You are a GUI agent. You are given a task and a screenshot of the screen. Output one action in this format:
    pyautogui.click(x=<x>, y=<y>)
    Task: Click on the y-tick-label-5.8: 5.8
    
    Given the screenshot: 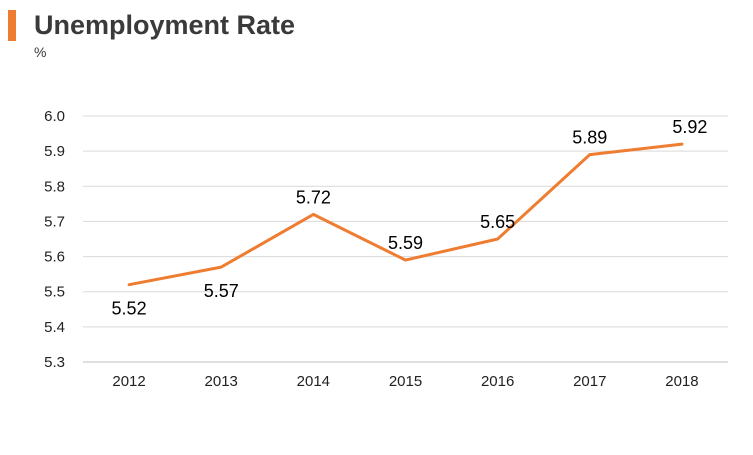 What is the action you would take?
    pyautogui.click(x=54, y=186)
    